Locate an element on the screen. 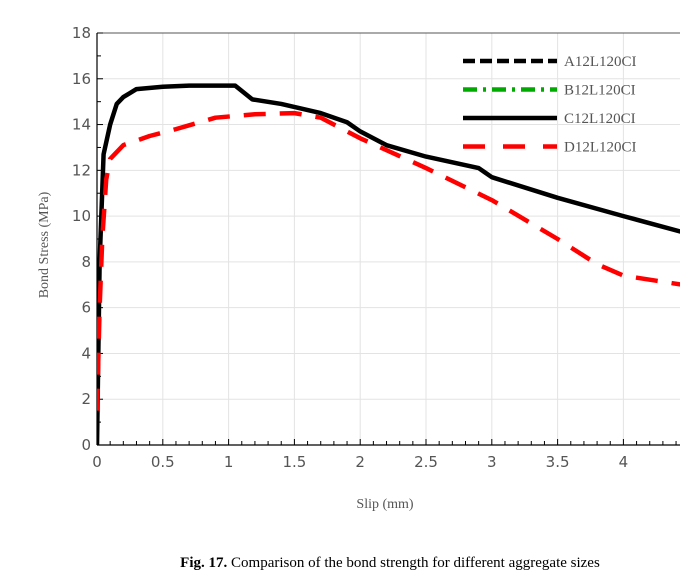  y-tick-label: 12 is located at coordinates (81, 170).